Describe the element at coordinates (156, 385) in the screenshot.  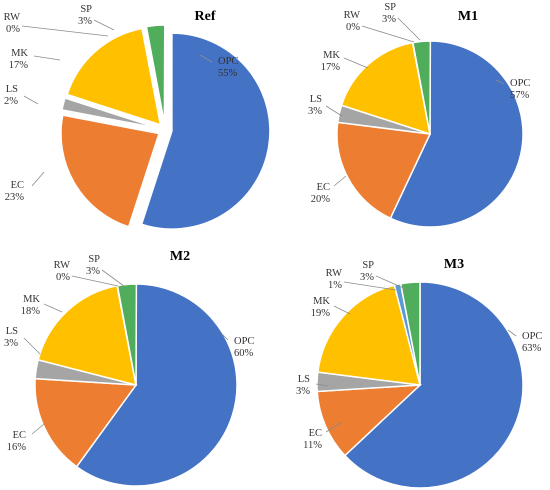
I see `slice-opc-m2` at that location.